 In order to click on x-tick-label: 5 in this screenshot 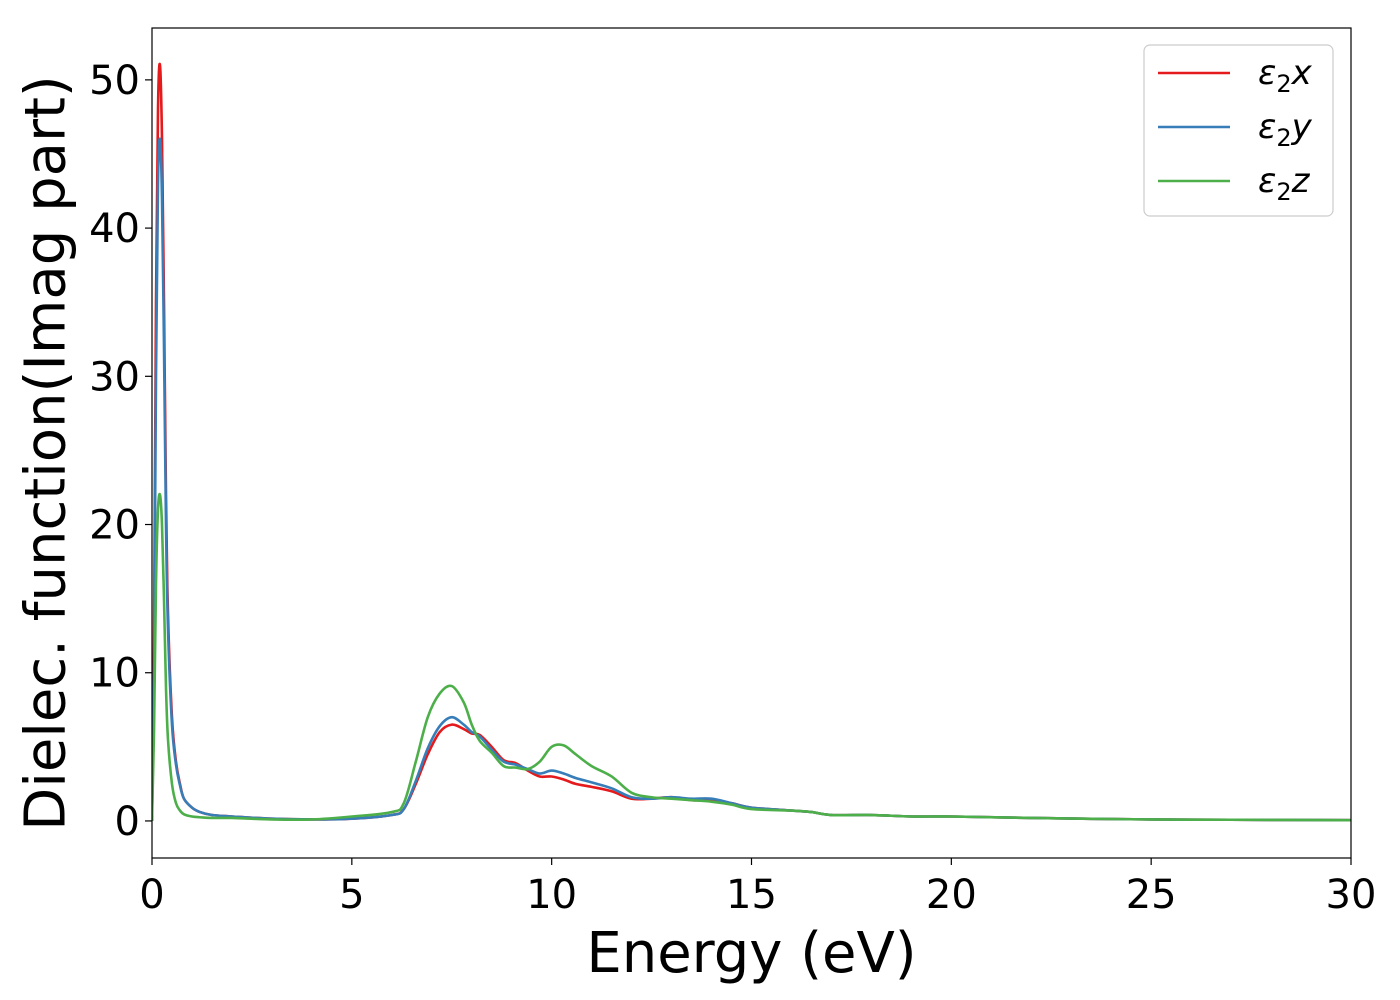, I will do `click(351, 895)`.